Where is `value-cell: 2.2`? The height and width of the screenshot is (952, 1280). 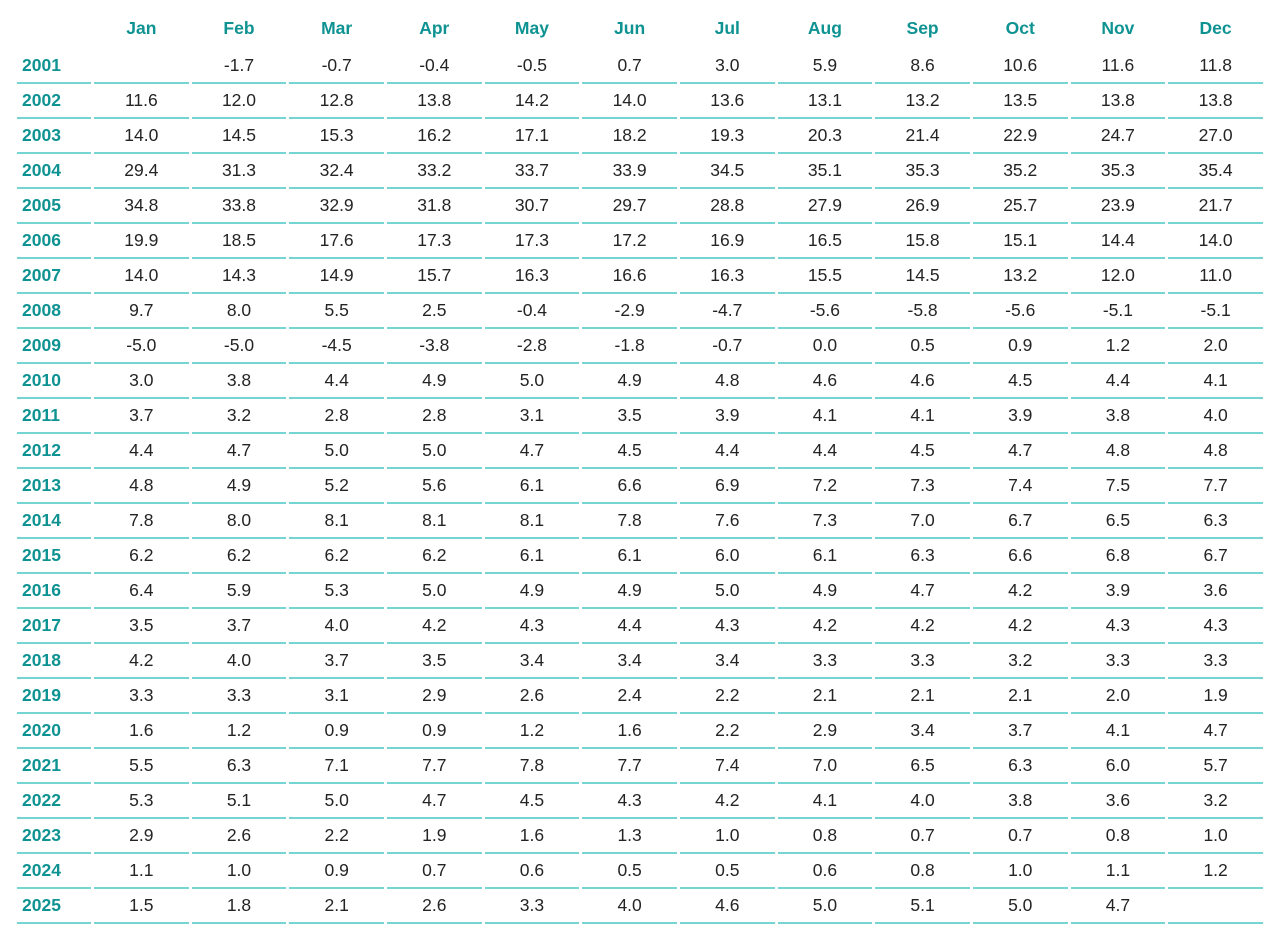
value-cell: 2.2 is located at coordinates (727, 696).